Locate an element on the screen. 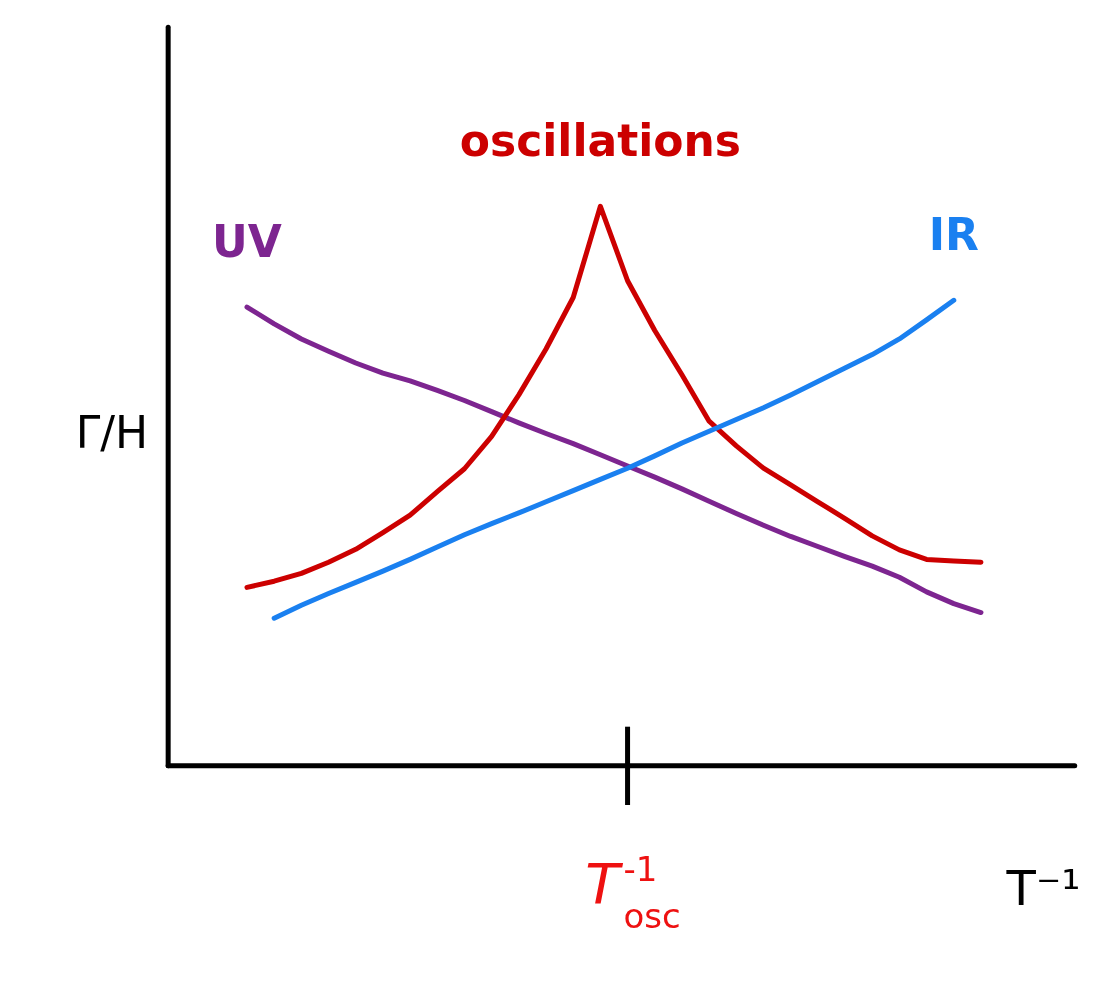 The image size is (1110, 981). series-label: oscillations is located at coordinates (600, 141).